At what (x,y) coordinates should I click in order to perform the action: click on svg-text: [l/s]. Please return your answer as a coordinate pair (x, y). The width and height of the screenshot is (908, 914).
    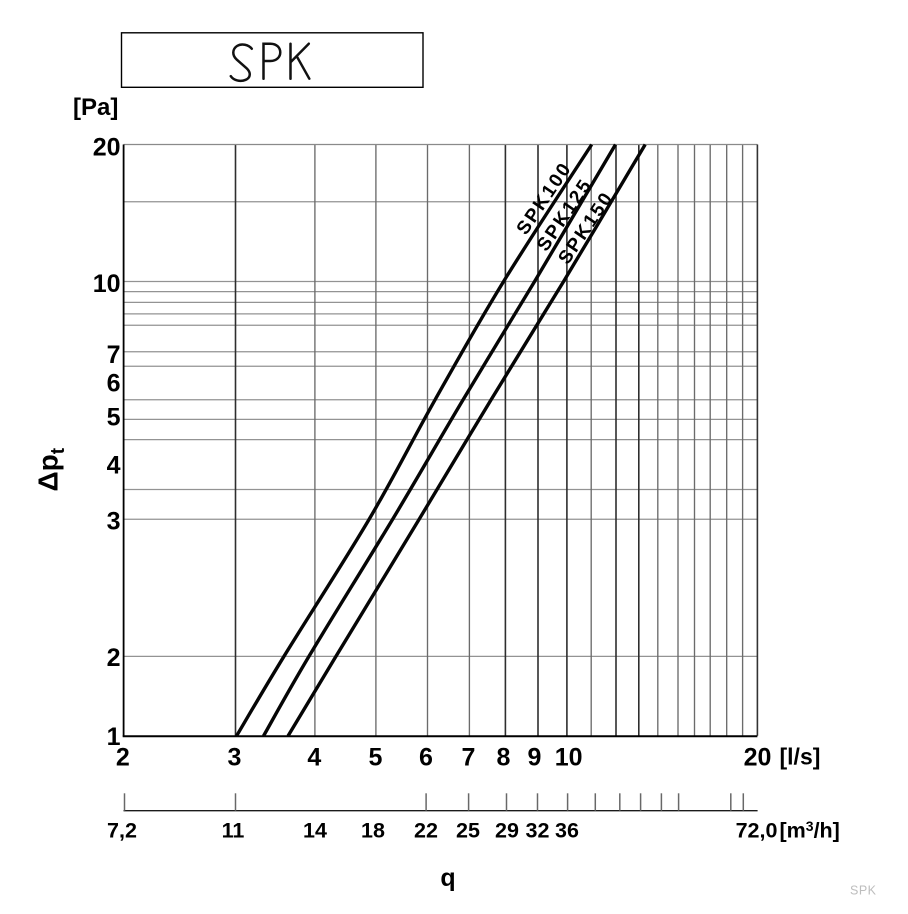
    Looking at the image, I should click on (800, 757).